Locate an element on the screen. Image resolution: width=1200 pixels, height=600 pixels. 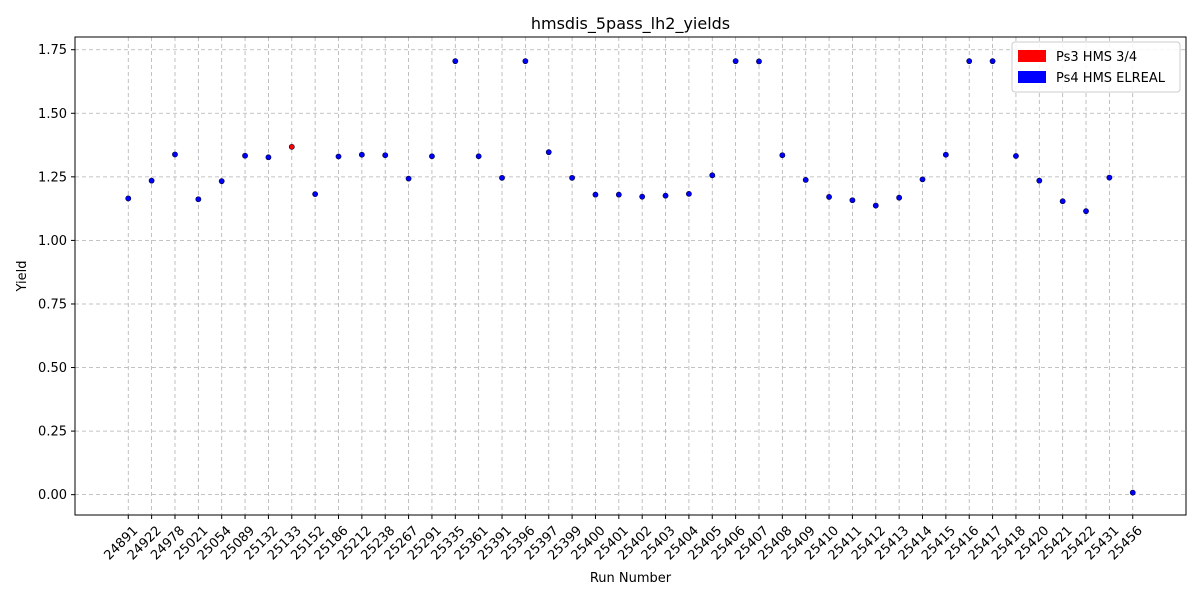
y-tick-label: 1.75 is located at coordinates (52, 50).